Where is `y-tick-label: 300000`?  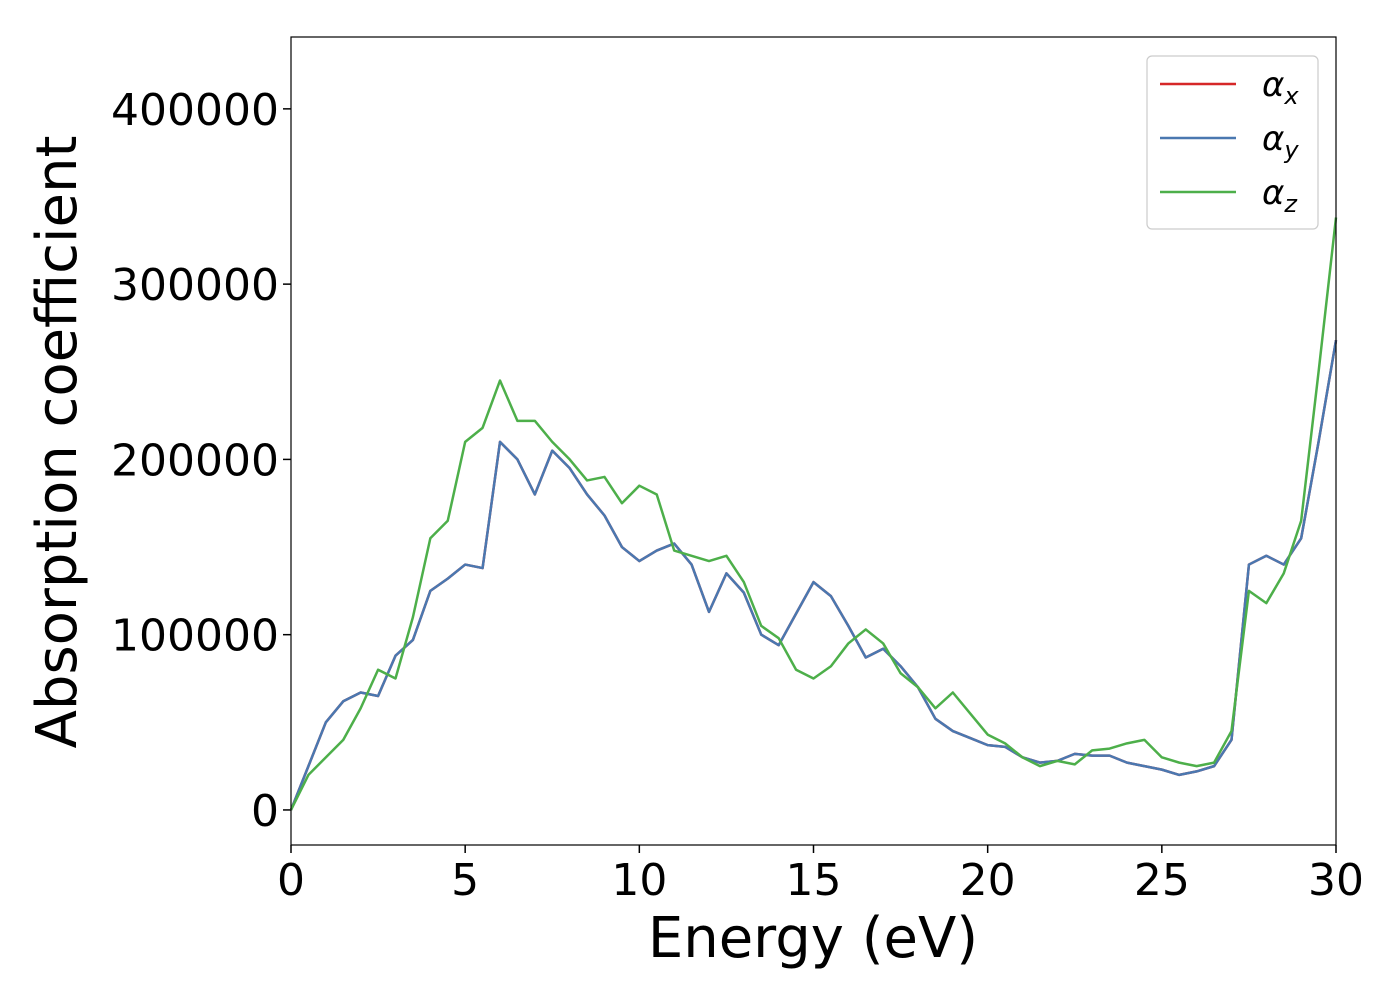 y-tick-label: 300000 is located at coordinates (195, 285).